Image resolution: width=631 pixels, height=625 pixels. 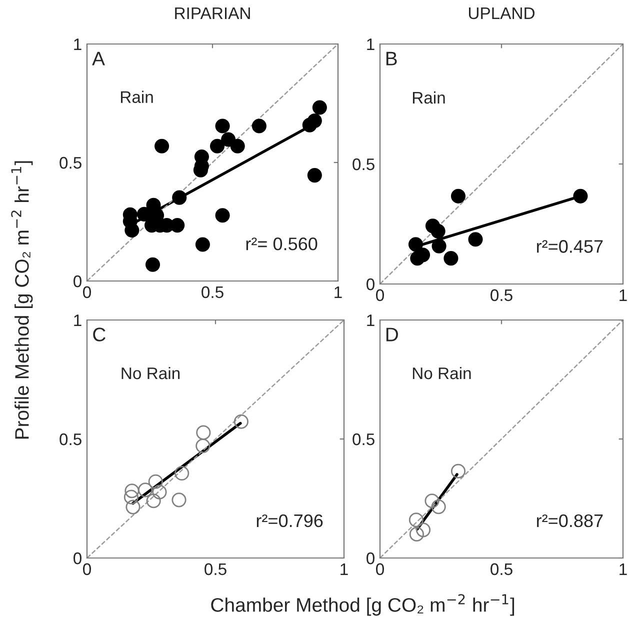 What do you see at coordinates (570, 521) in the screenshot?
I see `annotation: r²=0.887` at bounding box center [570, 521].